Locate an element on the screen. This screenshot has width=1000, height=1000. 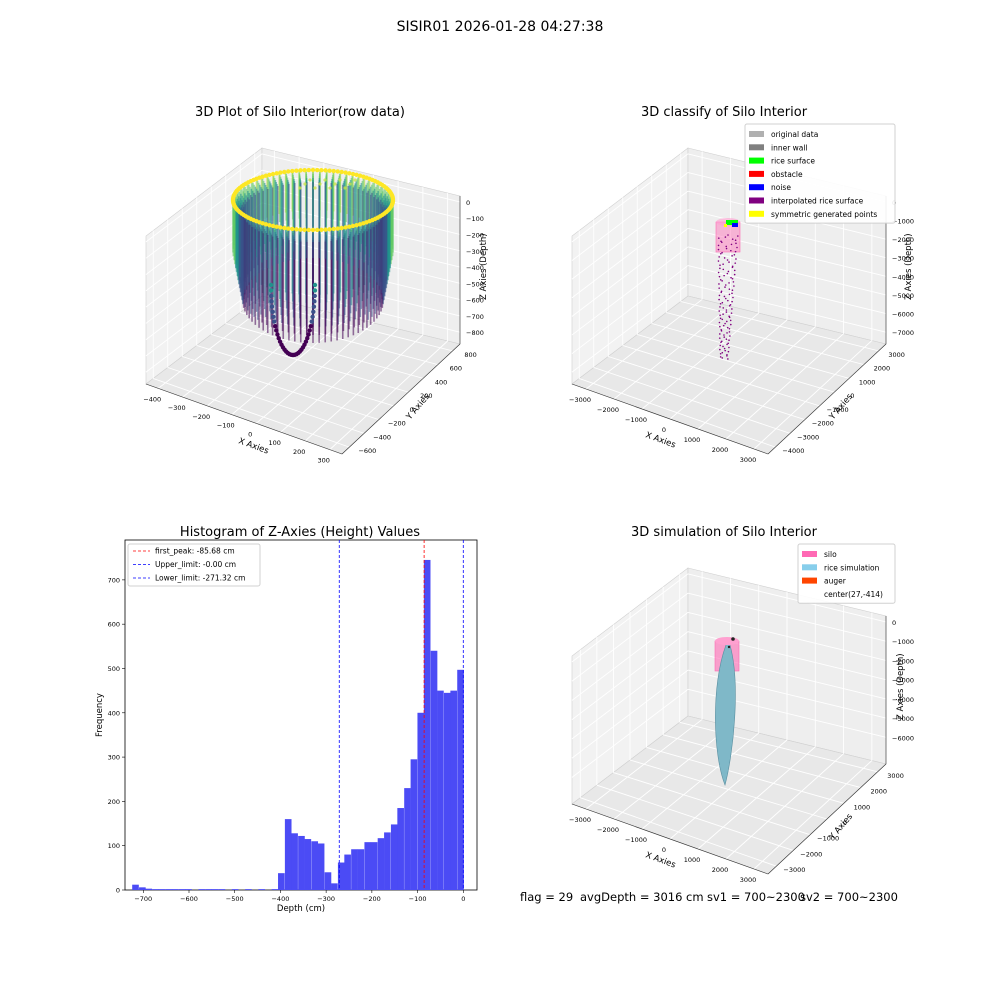
classify-plot-zlabel: Z Axies (Depth) is located at coordinates (909, 266).